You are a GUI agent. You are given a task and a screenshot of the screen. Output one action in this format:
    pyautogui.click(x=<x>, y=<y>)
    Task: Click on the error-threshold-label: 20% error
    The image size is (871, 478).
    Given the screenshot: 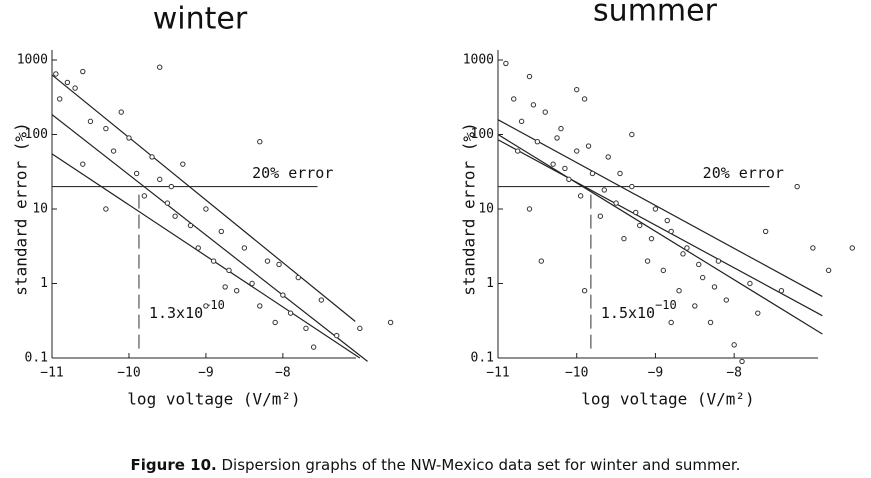 What is the action you would take?
    pyautogui.click(x=292, y=173)
    